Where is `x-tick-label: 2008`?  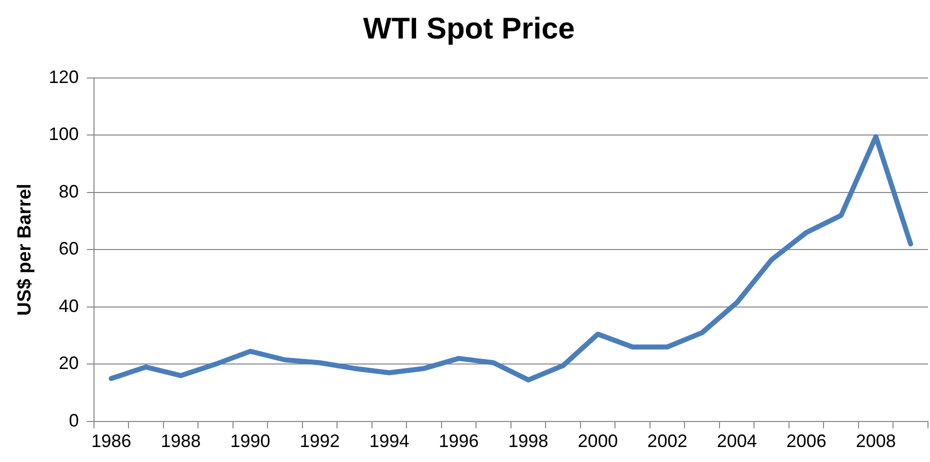 x-tick-label: 2008 is located at coordinates (876, 441).